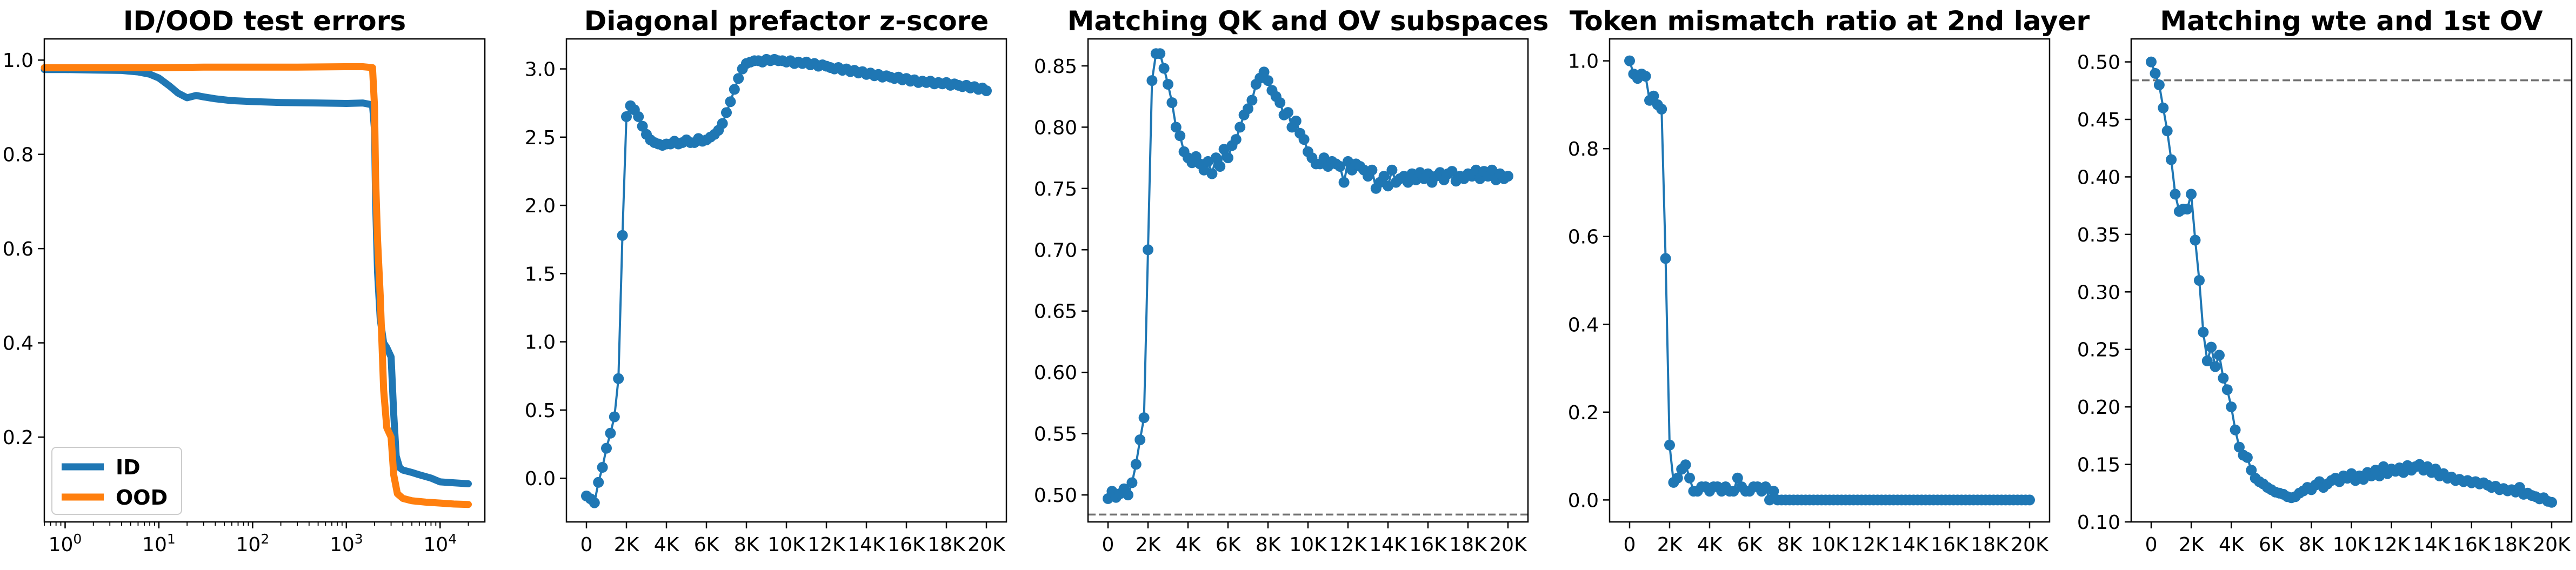  Describe the element at coordinates (142, 498) in the screenshot. I see `legend-label-ood: OOD` at that location.